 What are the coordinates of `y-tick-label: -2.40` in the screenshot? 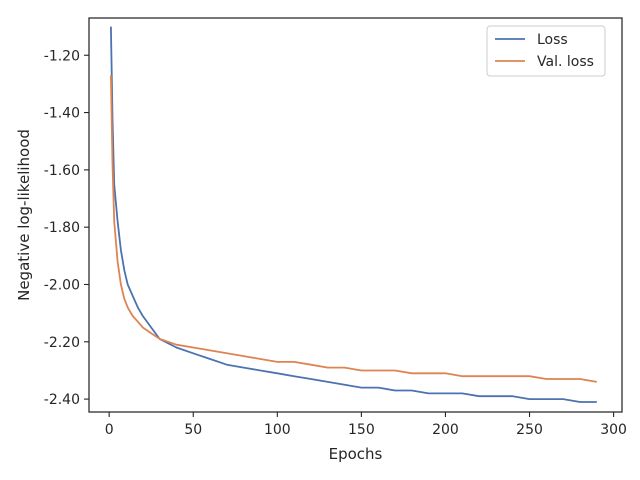 It's located at (62, 400).